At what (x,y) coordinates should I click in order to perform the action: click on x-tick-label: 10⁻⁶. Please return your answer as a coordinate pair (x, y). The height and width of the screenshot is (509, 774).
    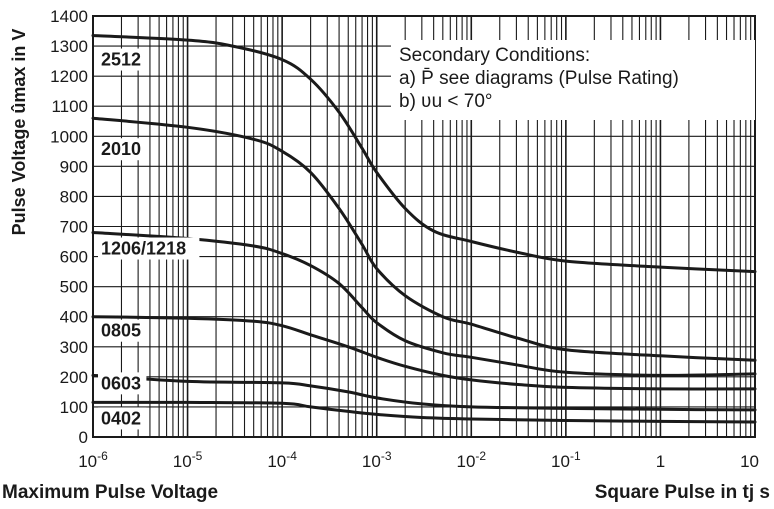
    Looking at the image, I should click on (93, 460).